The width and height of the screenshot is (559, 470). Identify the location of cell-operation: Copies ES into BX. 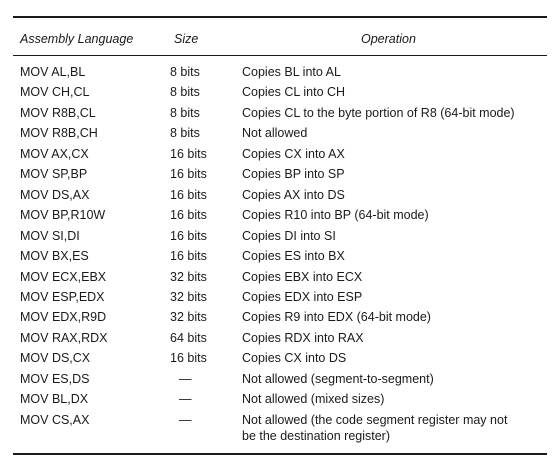
(293, 256).